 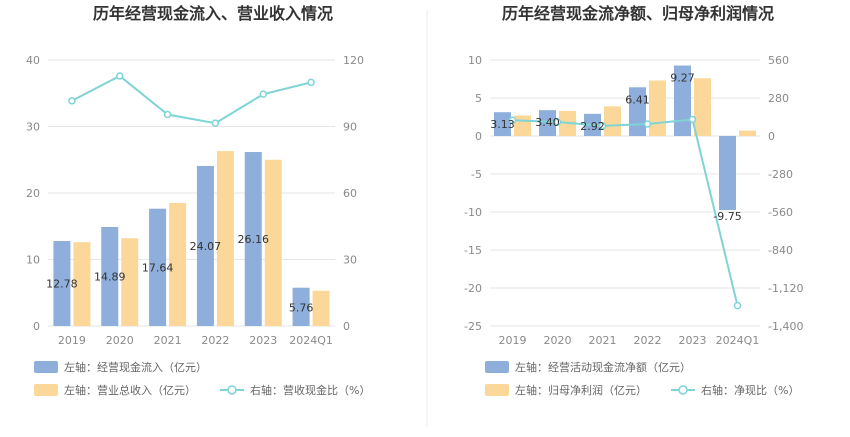 I want to click on left-axis-tick: 20, so click(x=33, y=193).